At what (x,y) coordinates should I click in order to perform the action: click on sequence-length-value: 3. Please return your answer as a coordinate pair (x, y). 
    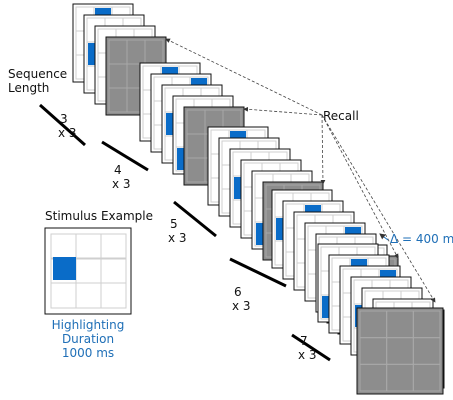
    Looking at the image, I should click on (64, 119).